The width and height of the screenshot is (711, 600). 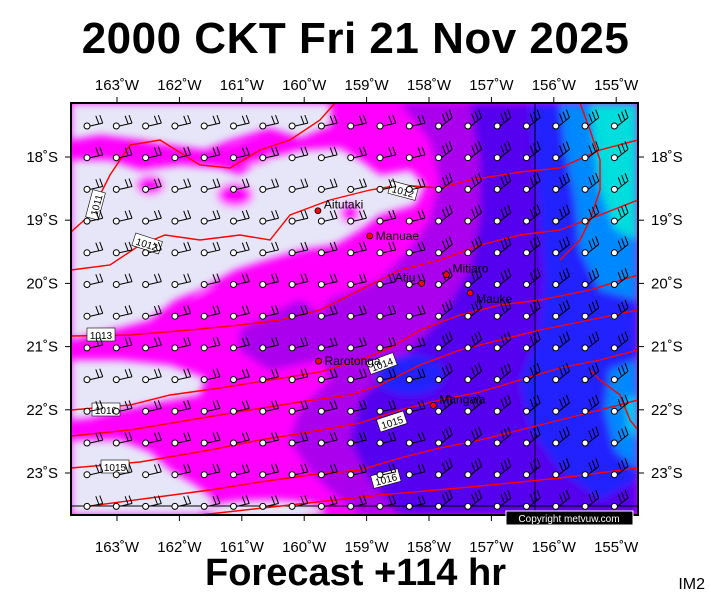 What do you see at coordinates (348, 361) in the screenshot?
I see `island-rarotonga: Rarotonga` at bounding box center [348, 361].